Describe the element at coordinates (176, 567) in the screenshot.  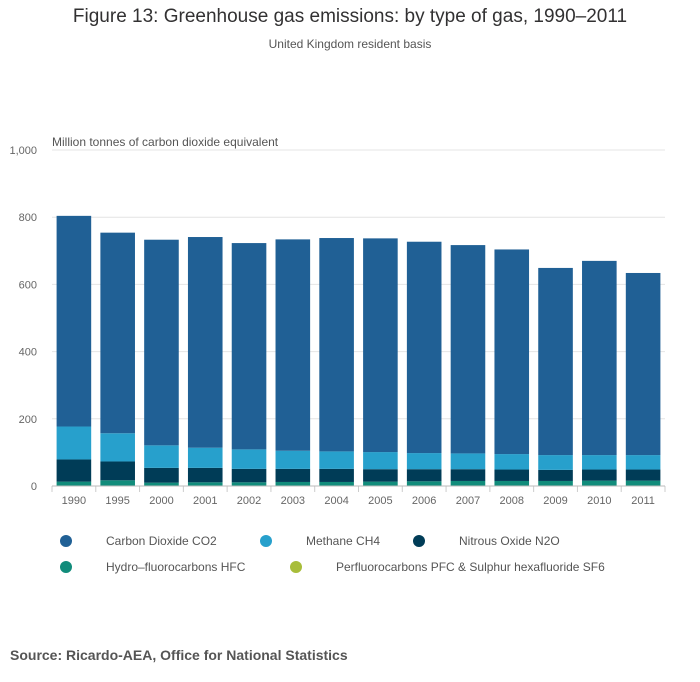
I see `legend-label: Hydro–fluorocarbons HFC` at that location.